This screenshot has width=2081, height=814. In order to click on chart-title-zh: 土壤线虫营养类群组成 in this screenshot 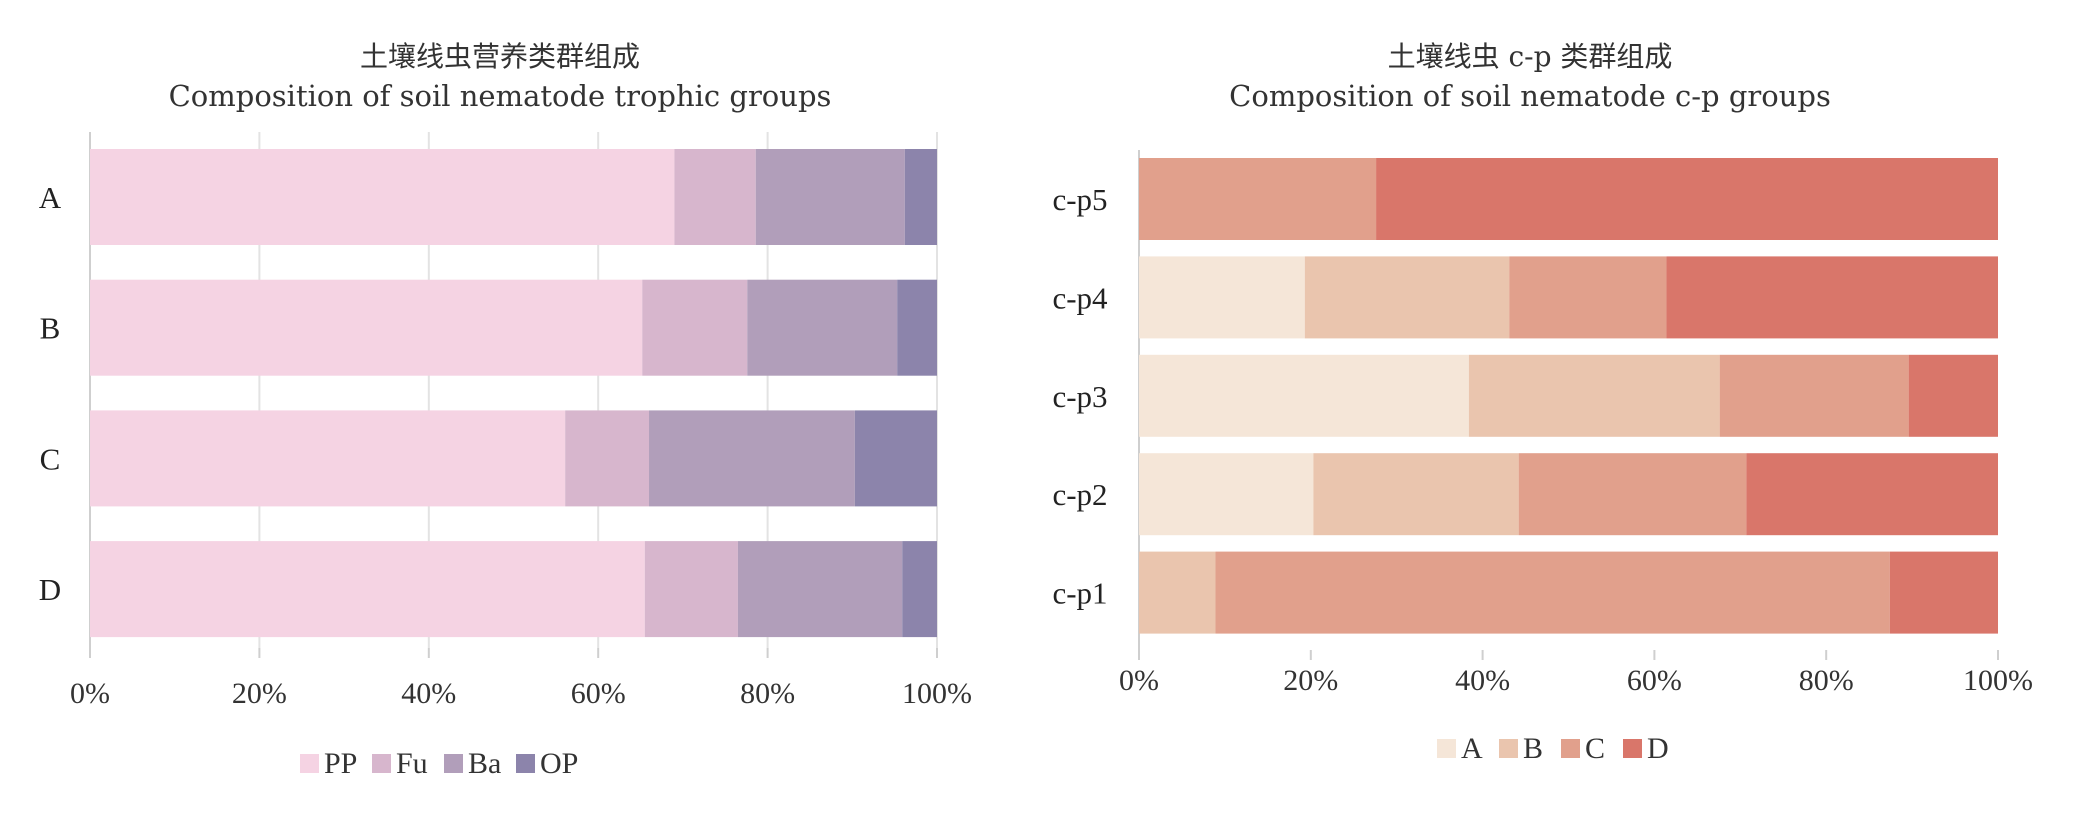, I will do `click(500, 56)`.